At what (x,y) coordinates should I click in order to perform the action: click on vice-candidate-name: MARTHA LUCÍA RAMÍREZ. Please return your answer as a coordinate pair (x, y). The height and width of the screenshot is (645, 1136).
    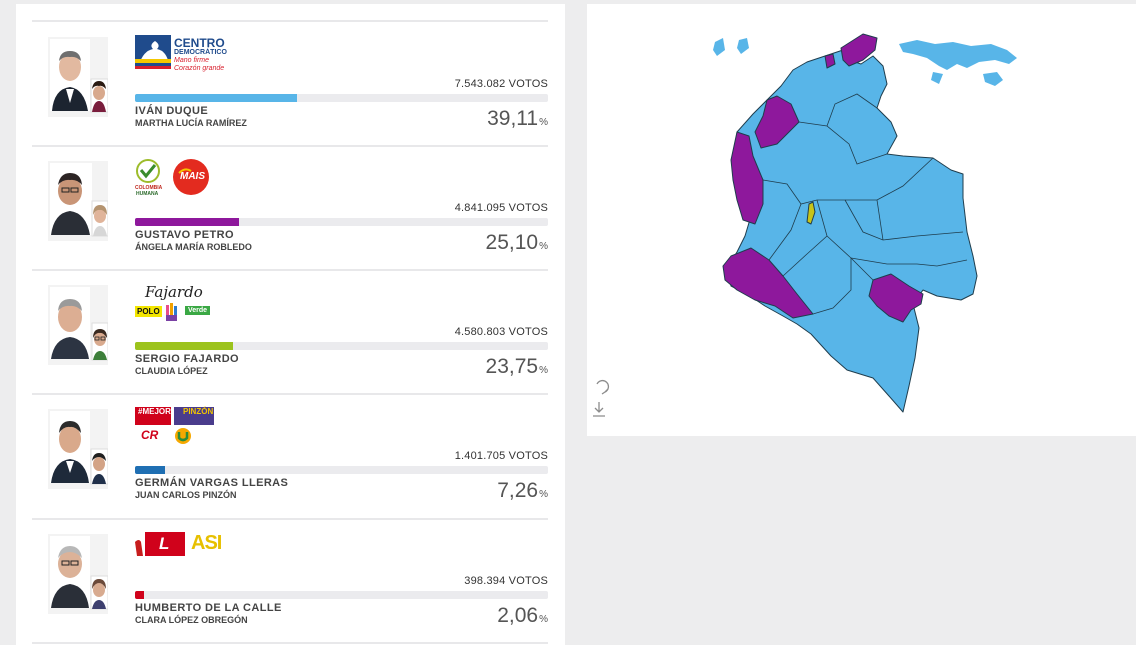
    Looking at the image, I should click on (191, 123).